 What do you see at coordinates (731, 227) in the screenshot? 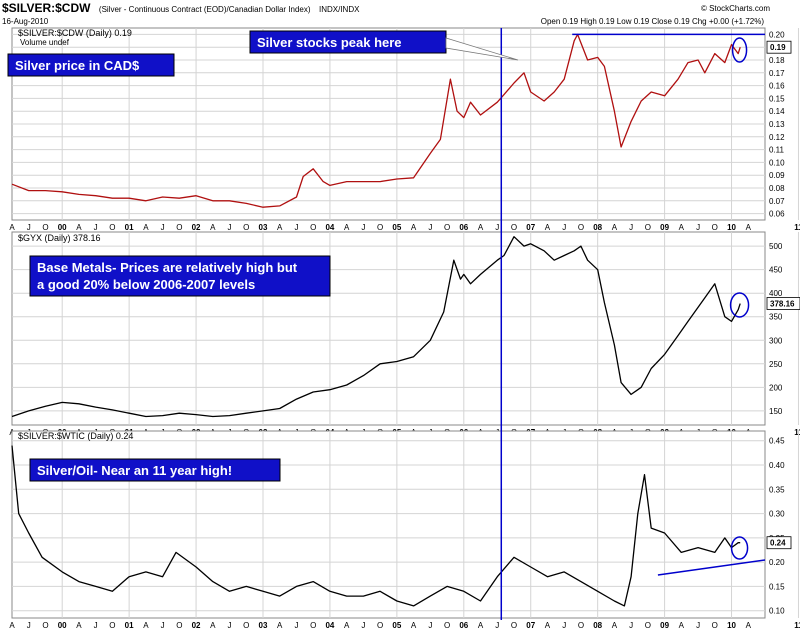
I see `x-tick-label: 10` at bounding box center [731, 227].